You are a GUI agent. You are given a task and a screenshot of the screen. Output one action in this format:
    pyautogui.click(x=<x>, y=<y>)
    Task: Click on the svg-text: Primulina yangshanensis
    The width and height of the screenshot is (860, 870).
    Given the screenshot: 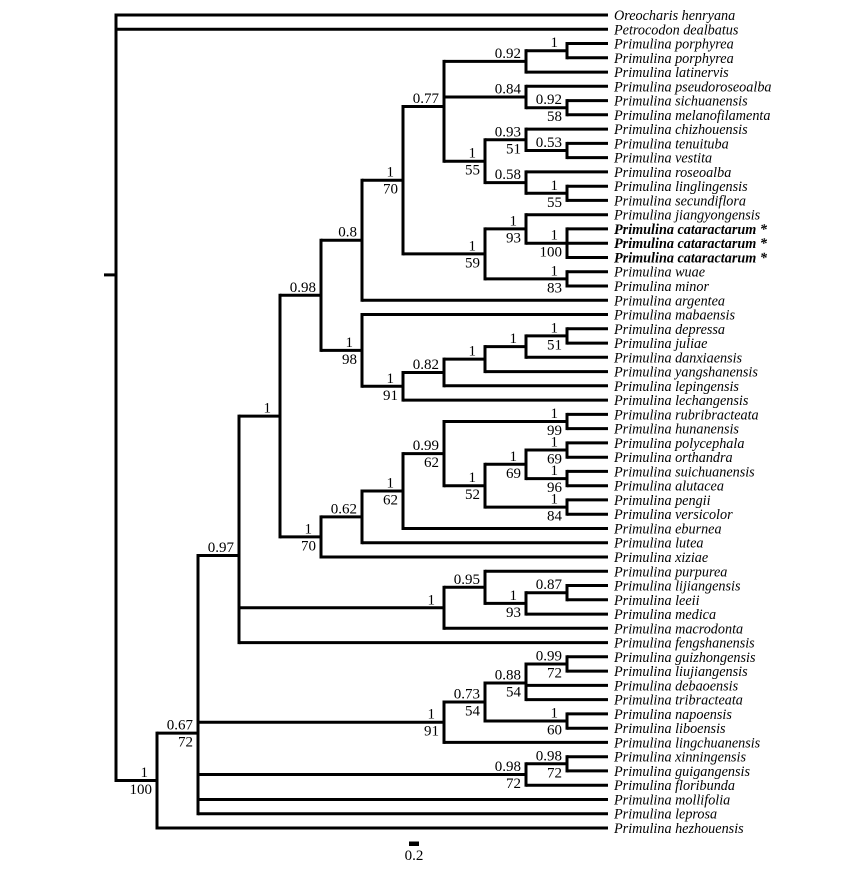 What is the action you would take?
    pyautogui.click(x=685, y=373)
    